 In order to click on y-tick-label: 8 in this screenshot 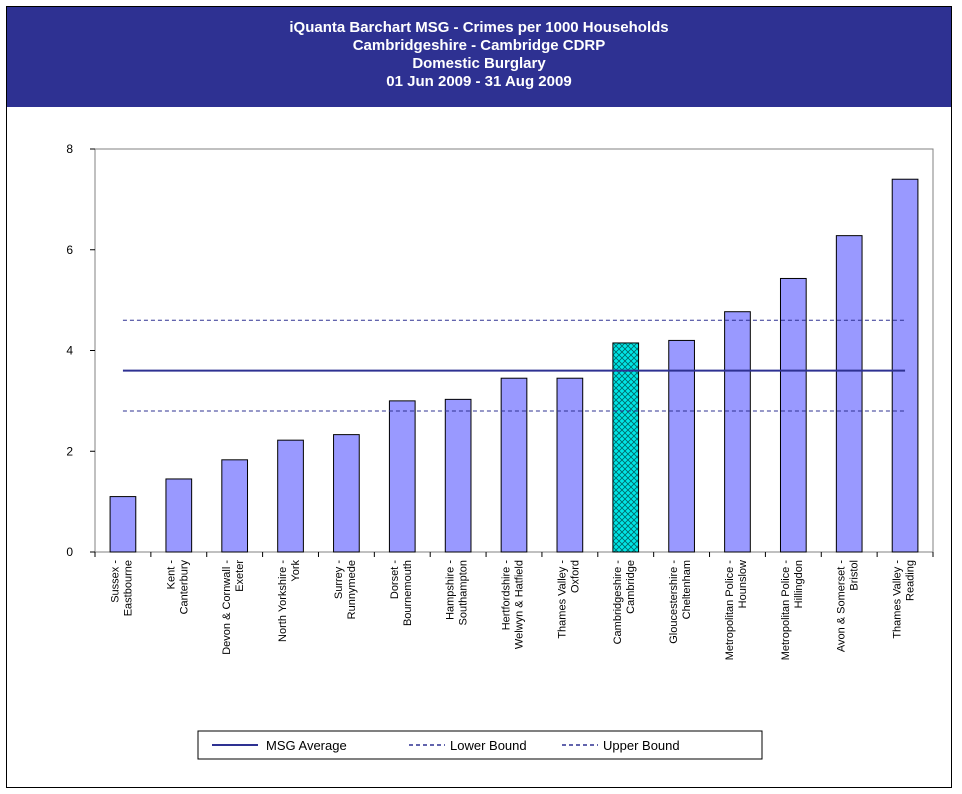, I will do `click(69, 149)`.